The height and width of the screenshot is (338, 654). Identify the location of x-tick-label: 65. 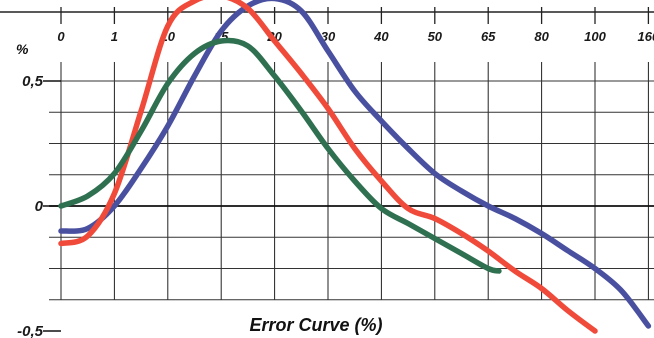
(488, 36).